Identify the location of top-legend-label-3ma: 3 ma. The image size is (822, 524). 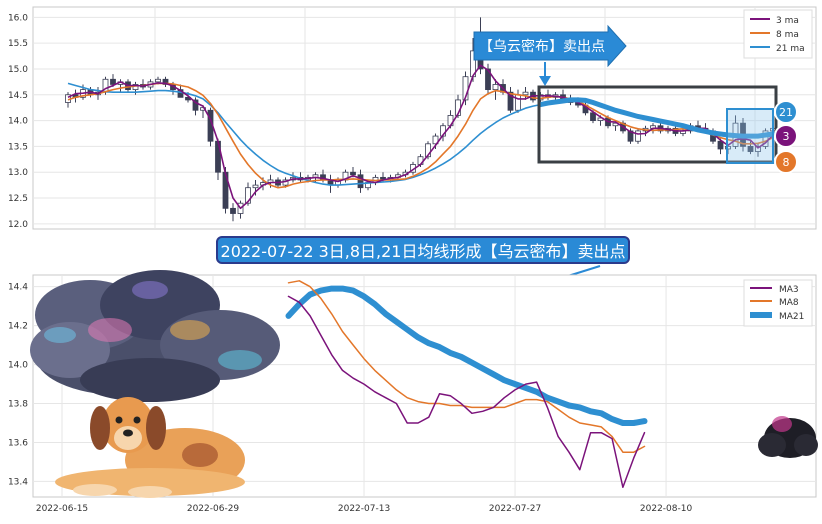
(787, 21).